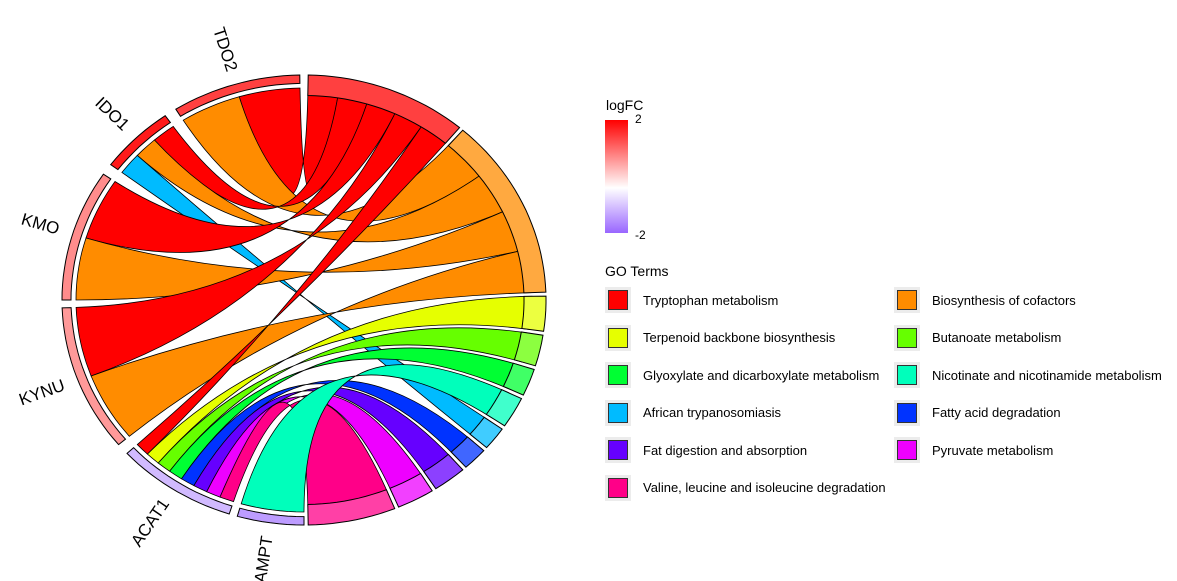 Image resolution: width=1177 pixels, height=581 pixels. I want to click on gene-label-nampt: NAMPT, so click(263, 558).